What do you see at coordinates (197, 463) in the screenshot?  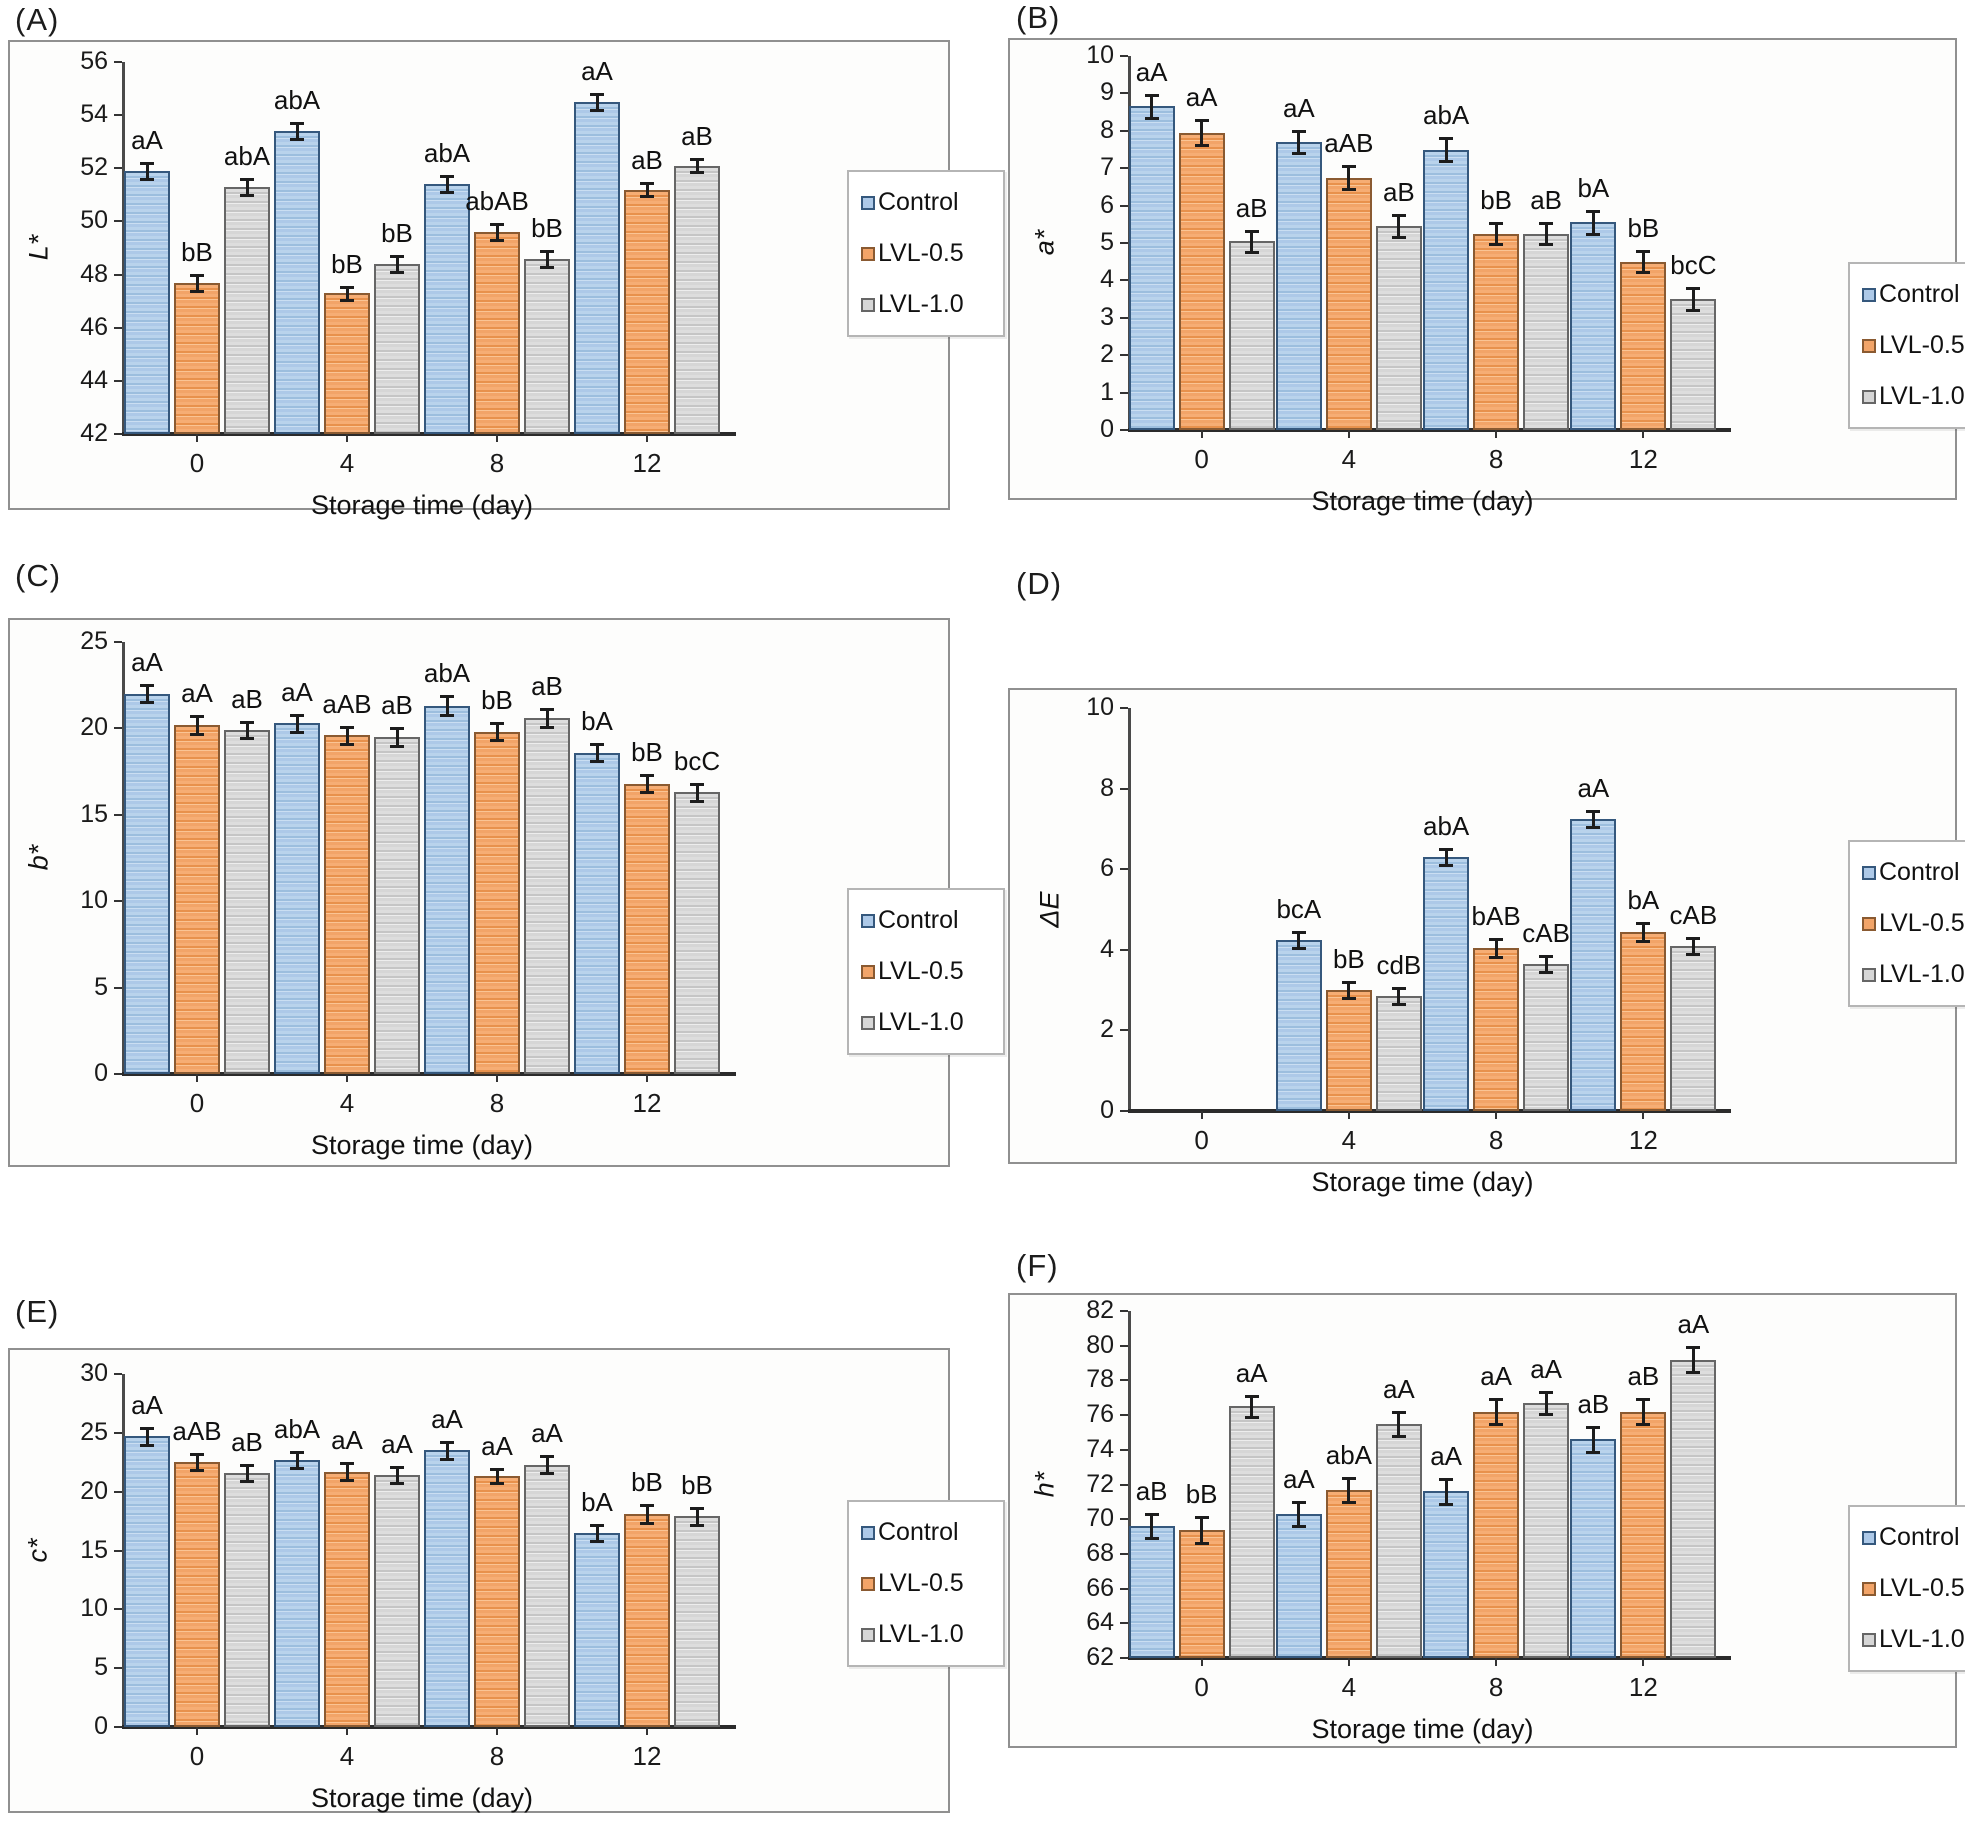 I see `x-tick-label: 0` at bounding box center [197, 463].